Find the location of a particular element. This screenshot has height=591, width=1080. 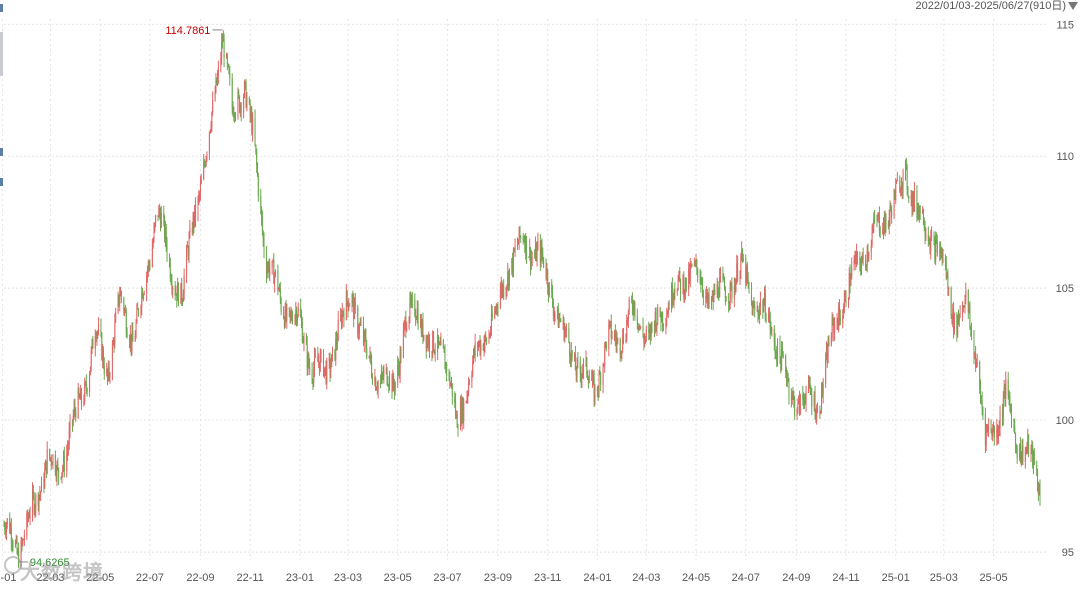

date-range-label: 2022/01/03-2025/06/27(910日) is located at coordinates (990, 6).